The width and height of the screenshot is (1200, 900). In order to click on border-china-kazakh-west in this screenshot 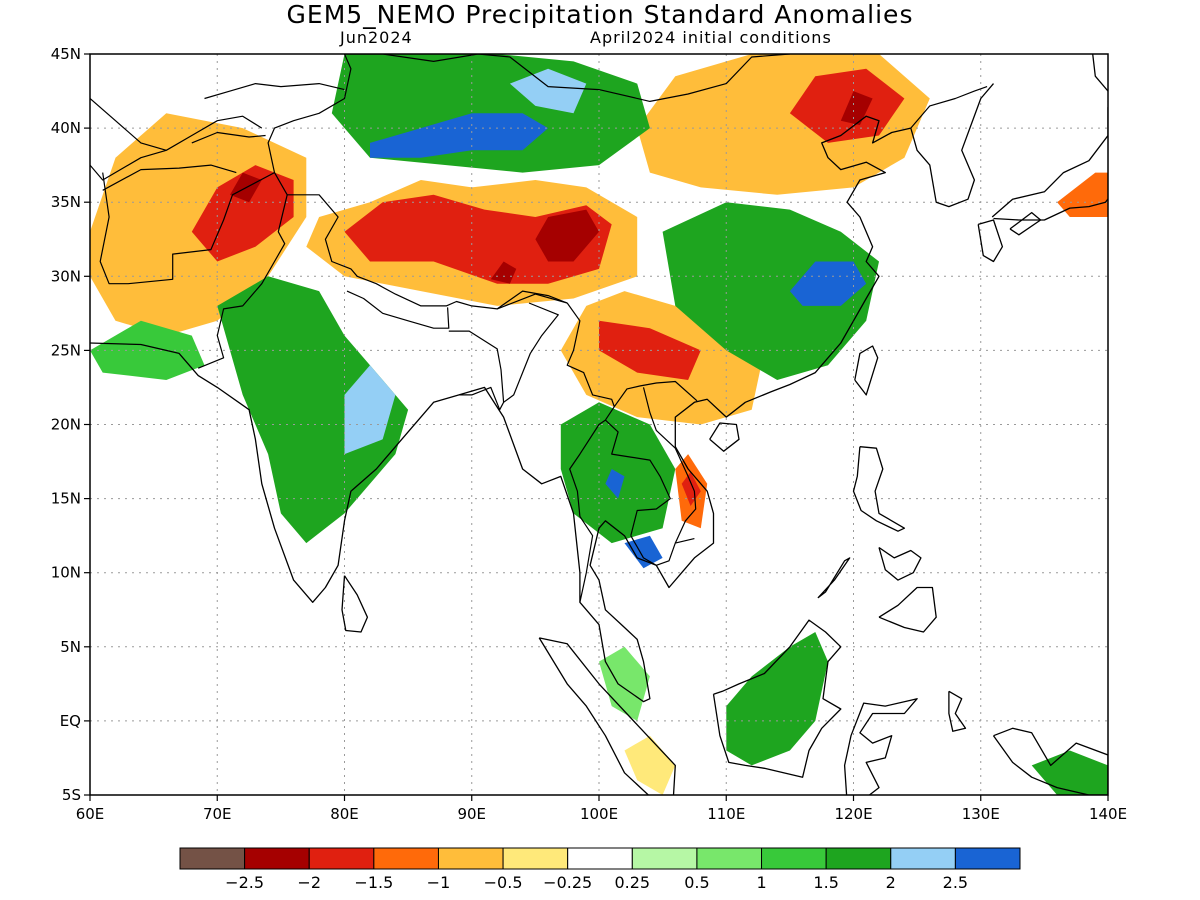, I will do `click(309, 113)`.